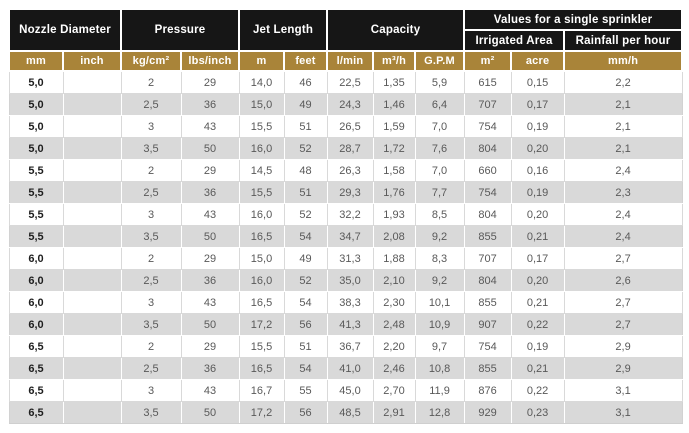  Describe the element at coordinates (439, 236) in the screenshot. I see `cell-gpm: 9,2` at that location.